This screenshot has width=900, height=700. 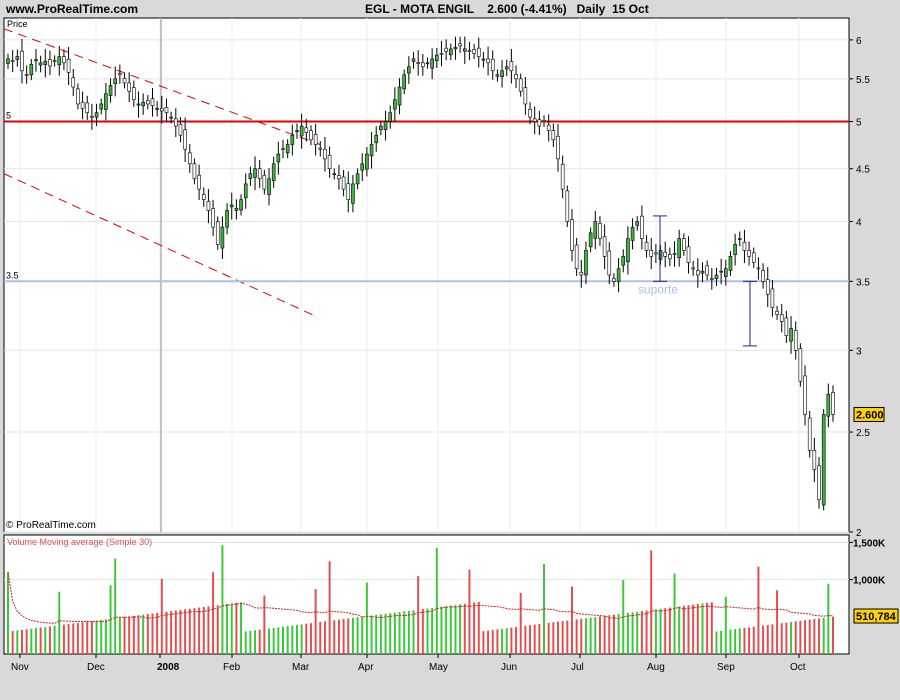 What do you see at coordinates (419, 9) in the screenshot?
I see `instrument-name: EGL - MOTA ENGIL` at bounding box center [419, 9].